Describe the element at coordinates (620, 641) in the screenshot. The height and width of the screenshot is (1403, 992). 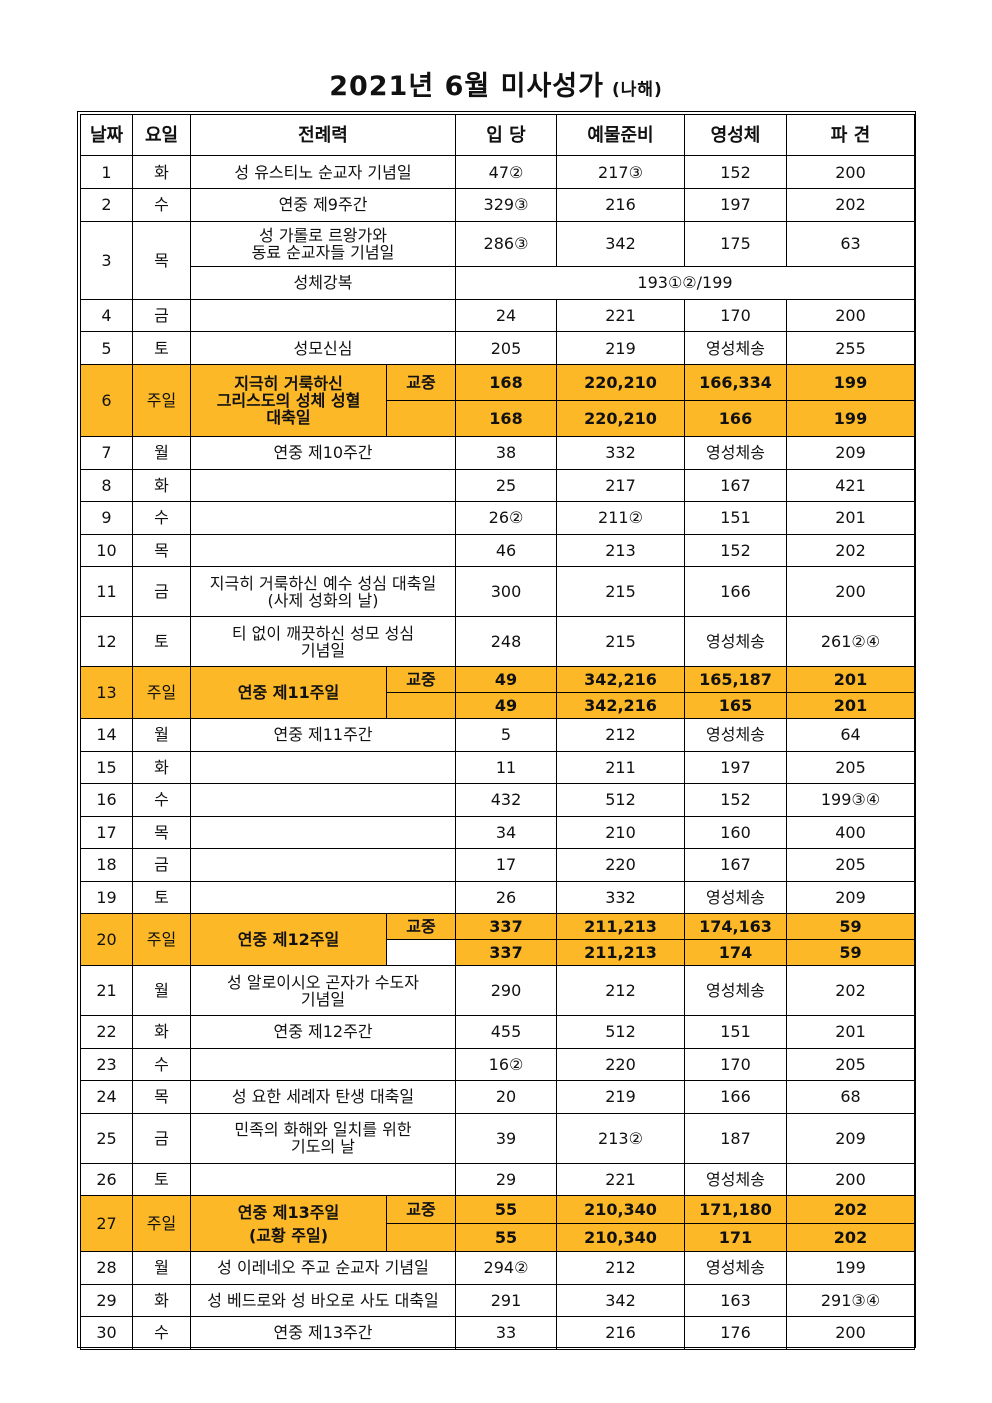
I see `offertory-cell: 215` at that location.